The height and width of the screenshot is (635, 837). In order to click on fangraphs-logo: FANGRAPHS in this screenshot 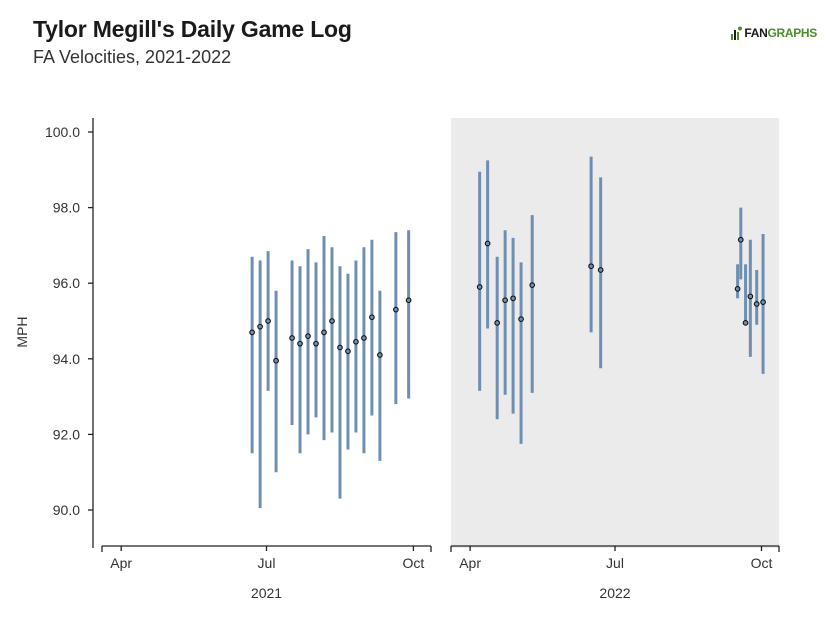, I will do `click(774, 33)`.